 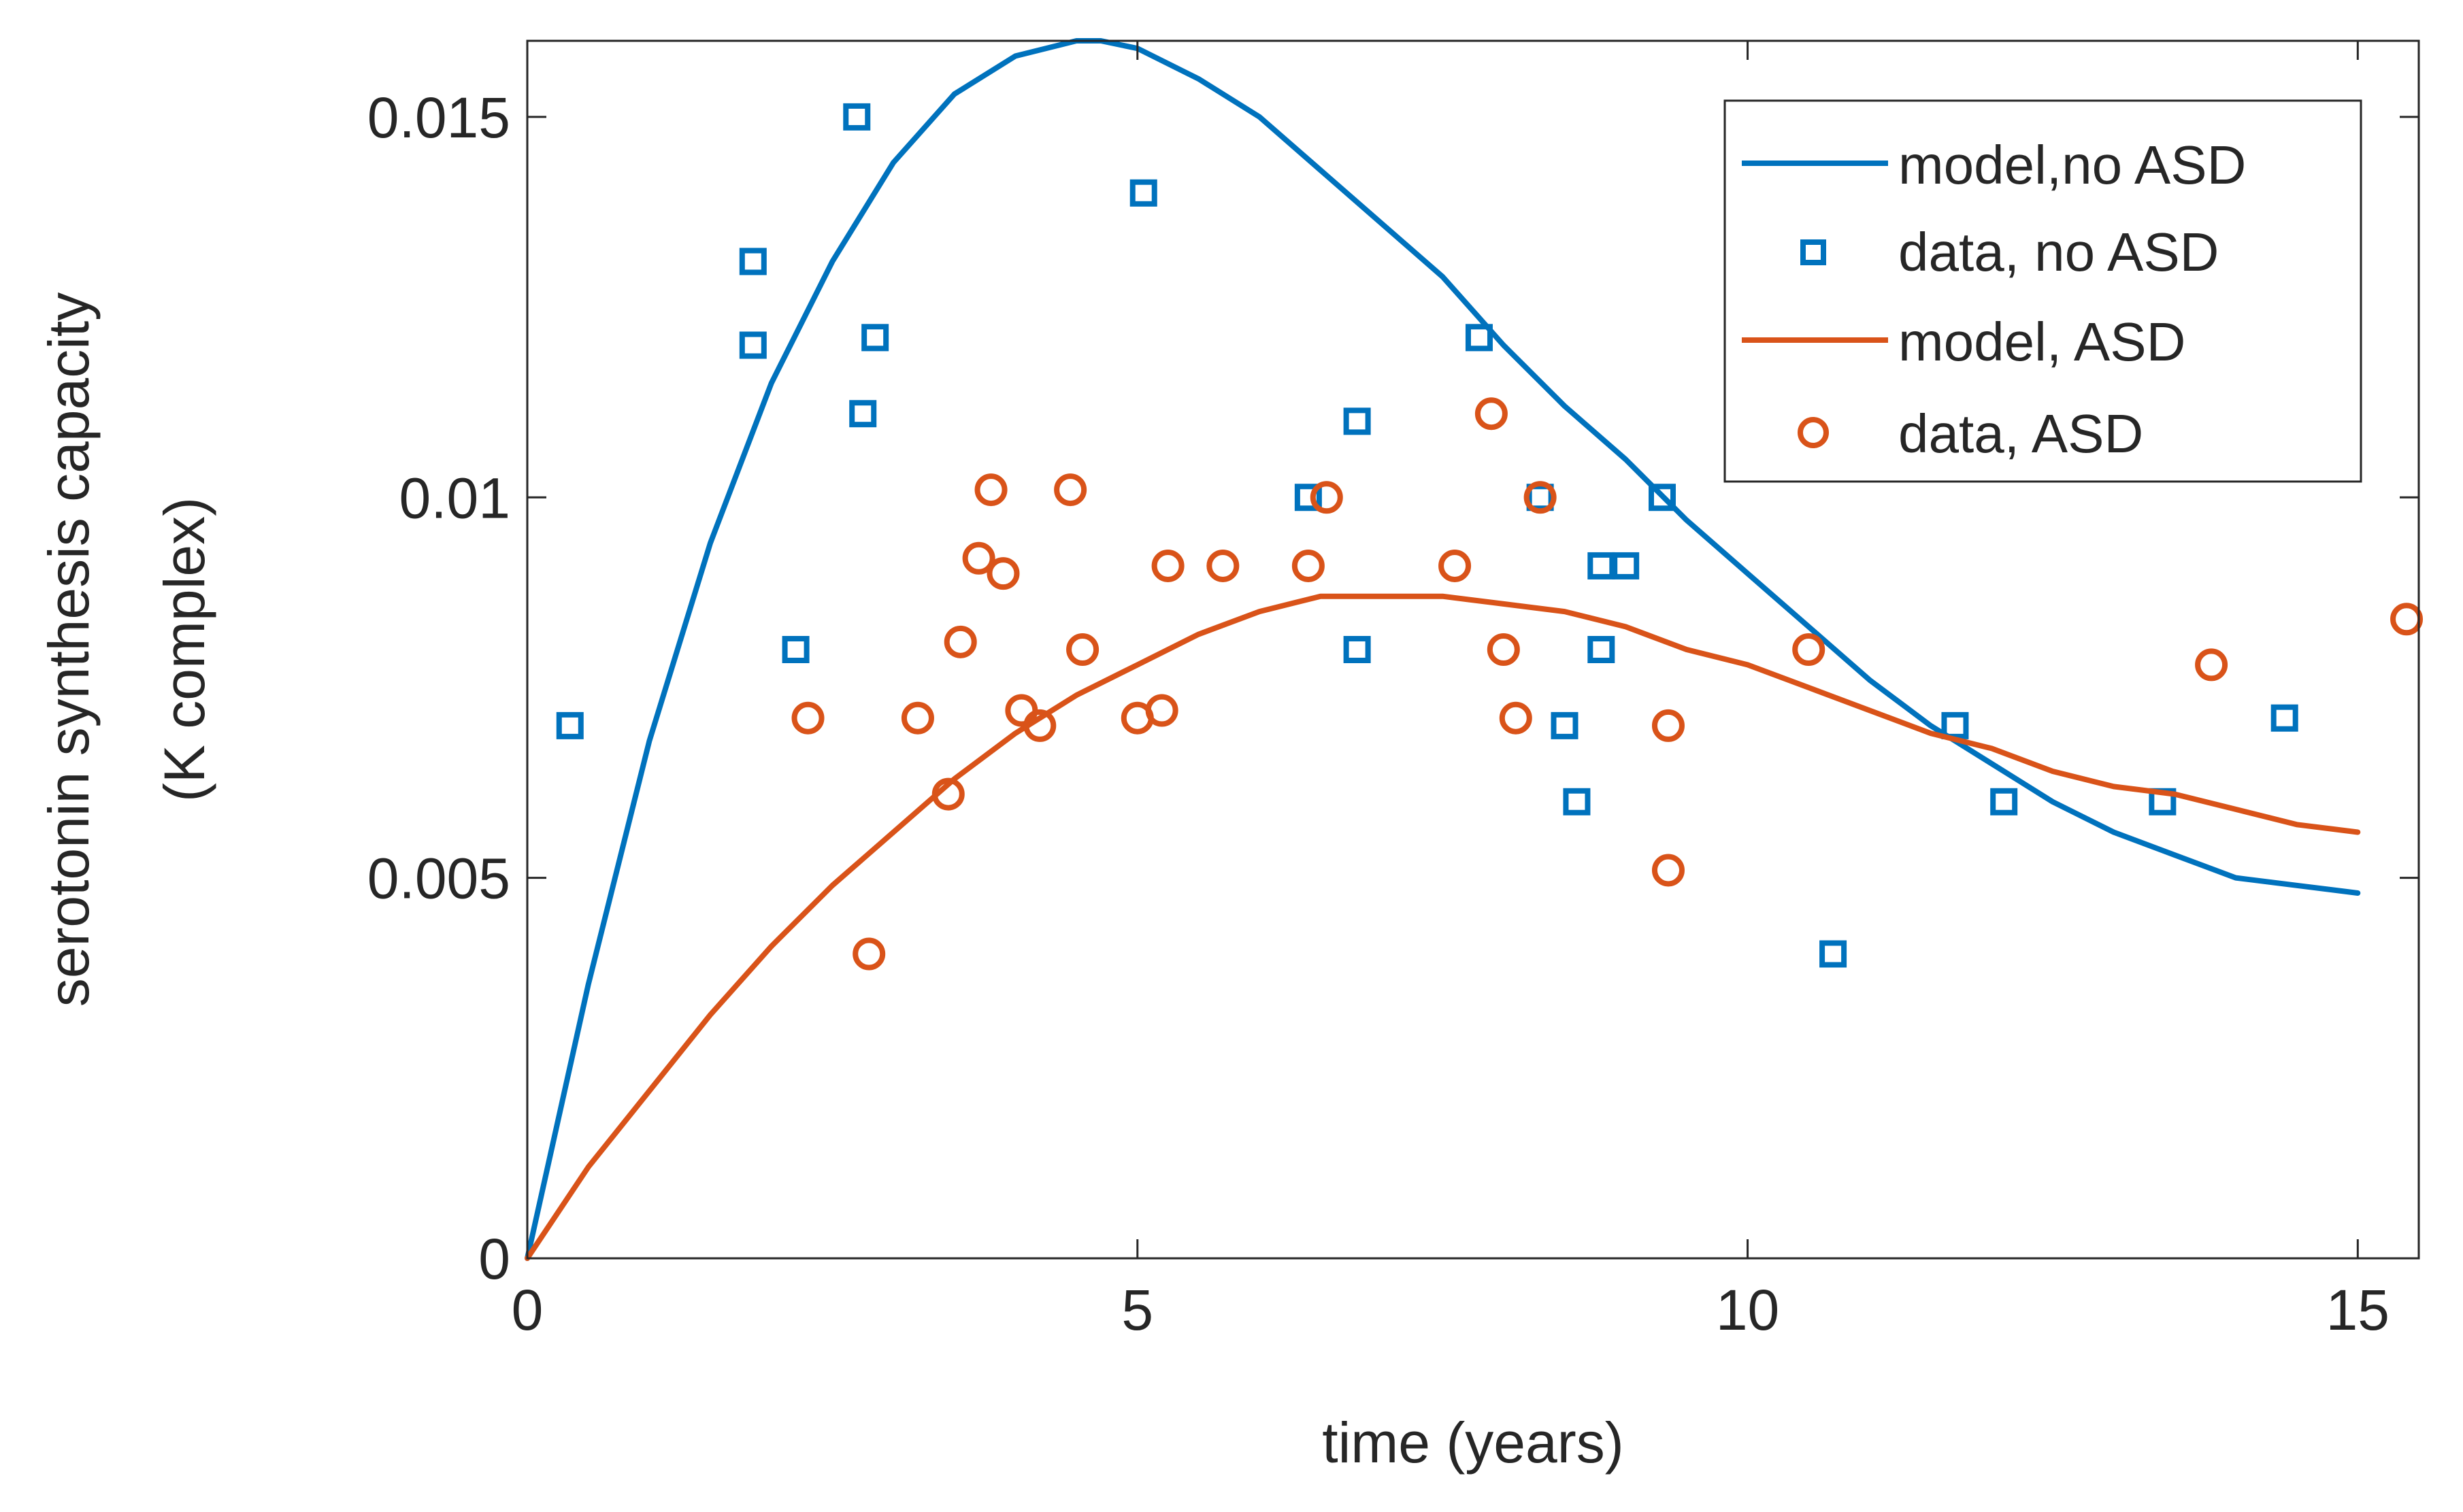 I want to click on y-tick-label: 0, so click(x=494, y=1259).